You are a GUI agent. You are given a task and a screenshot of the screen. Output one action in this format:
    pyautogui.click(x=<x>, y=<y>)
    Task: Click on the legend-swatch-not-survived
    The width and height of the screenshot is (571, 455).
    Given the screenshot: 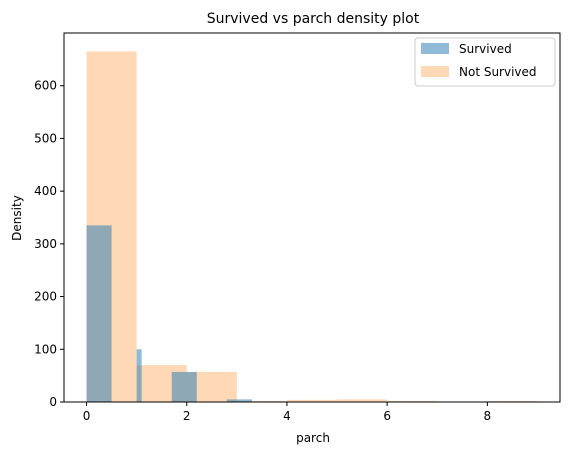 What is the action you would take?
    pyautogui.click(x=435, y=71)
    